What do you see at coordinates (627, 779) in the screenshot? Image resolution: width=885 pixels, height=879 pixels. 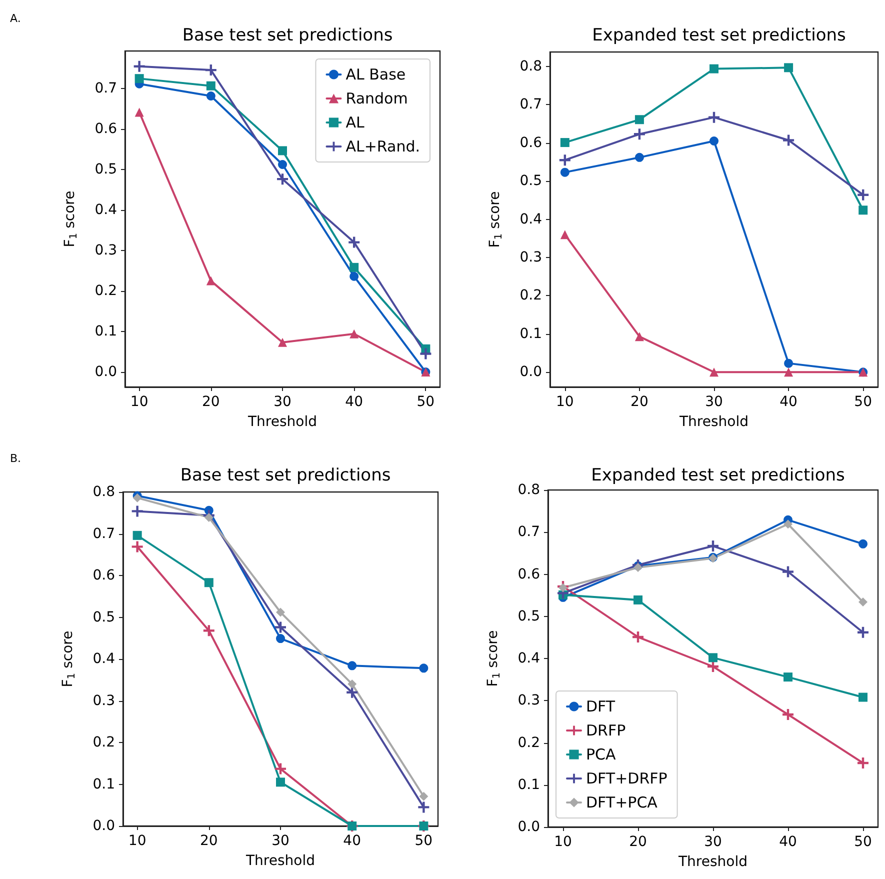 I see `legend-label: DFT+DRFP` at bounding box center [627, 779].